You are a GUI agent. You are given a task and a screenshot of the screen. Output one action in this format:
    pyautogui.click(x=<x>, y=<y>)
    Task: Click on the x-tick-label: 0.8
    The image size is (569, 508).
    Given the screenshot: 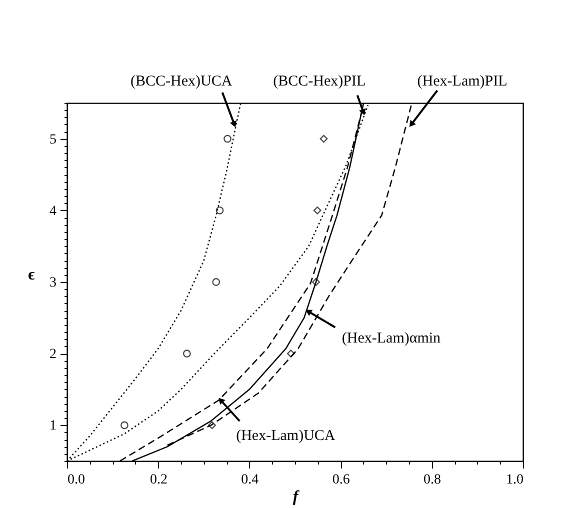 What is the action you would take?
    pyautogui.click(x=433, y=480)
    